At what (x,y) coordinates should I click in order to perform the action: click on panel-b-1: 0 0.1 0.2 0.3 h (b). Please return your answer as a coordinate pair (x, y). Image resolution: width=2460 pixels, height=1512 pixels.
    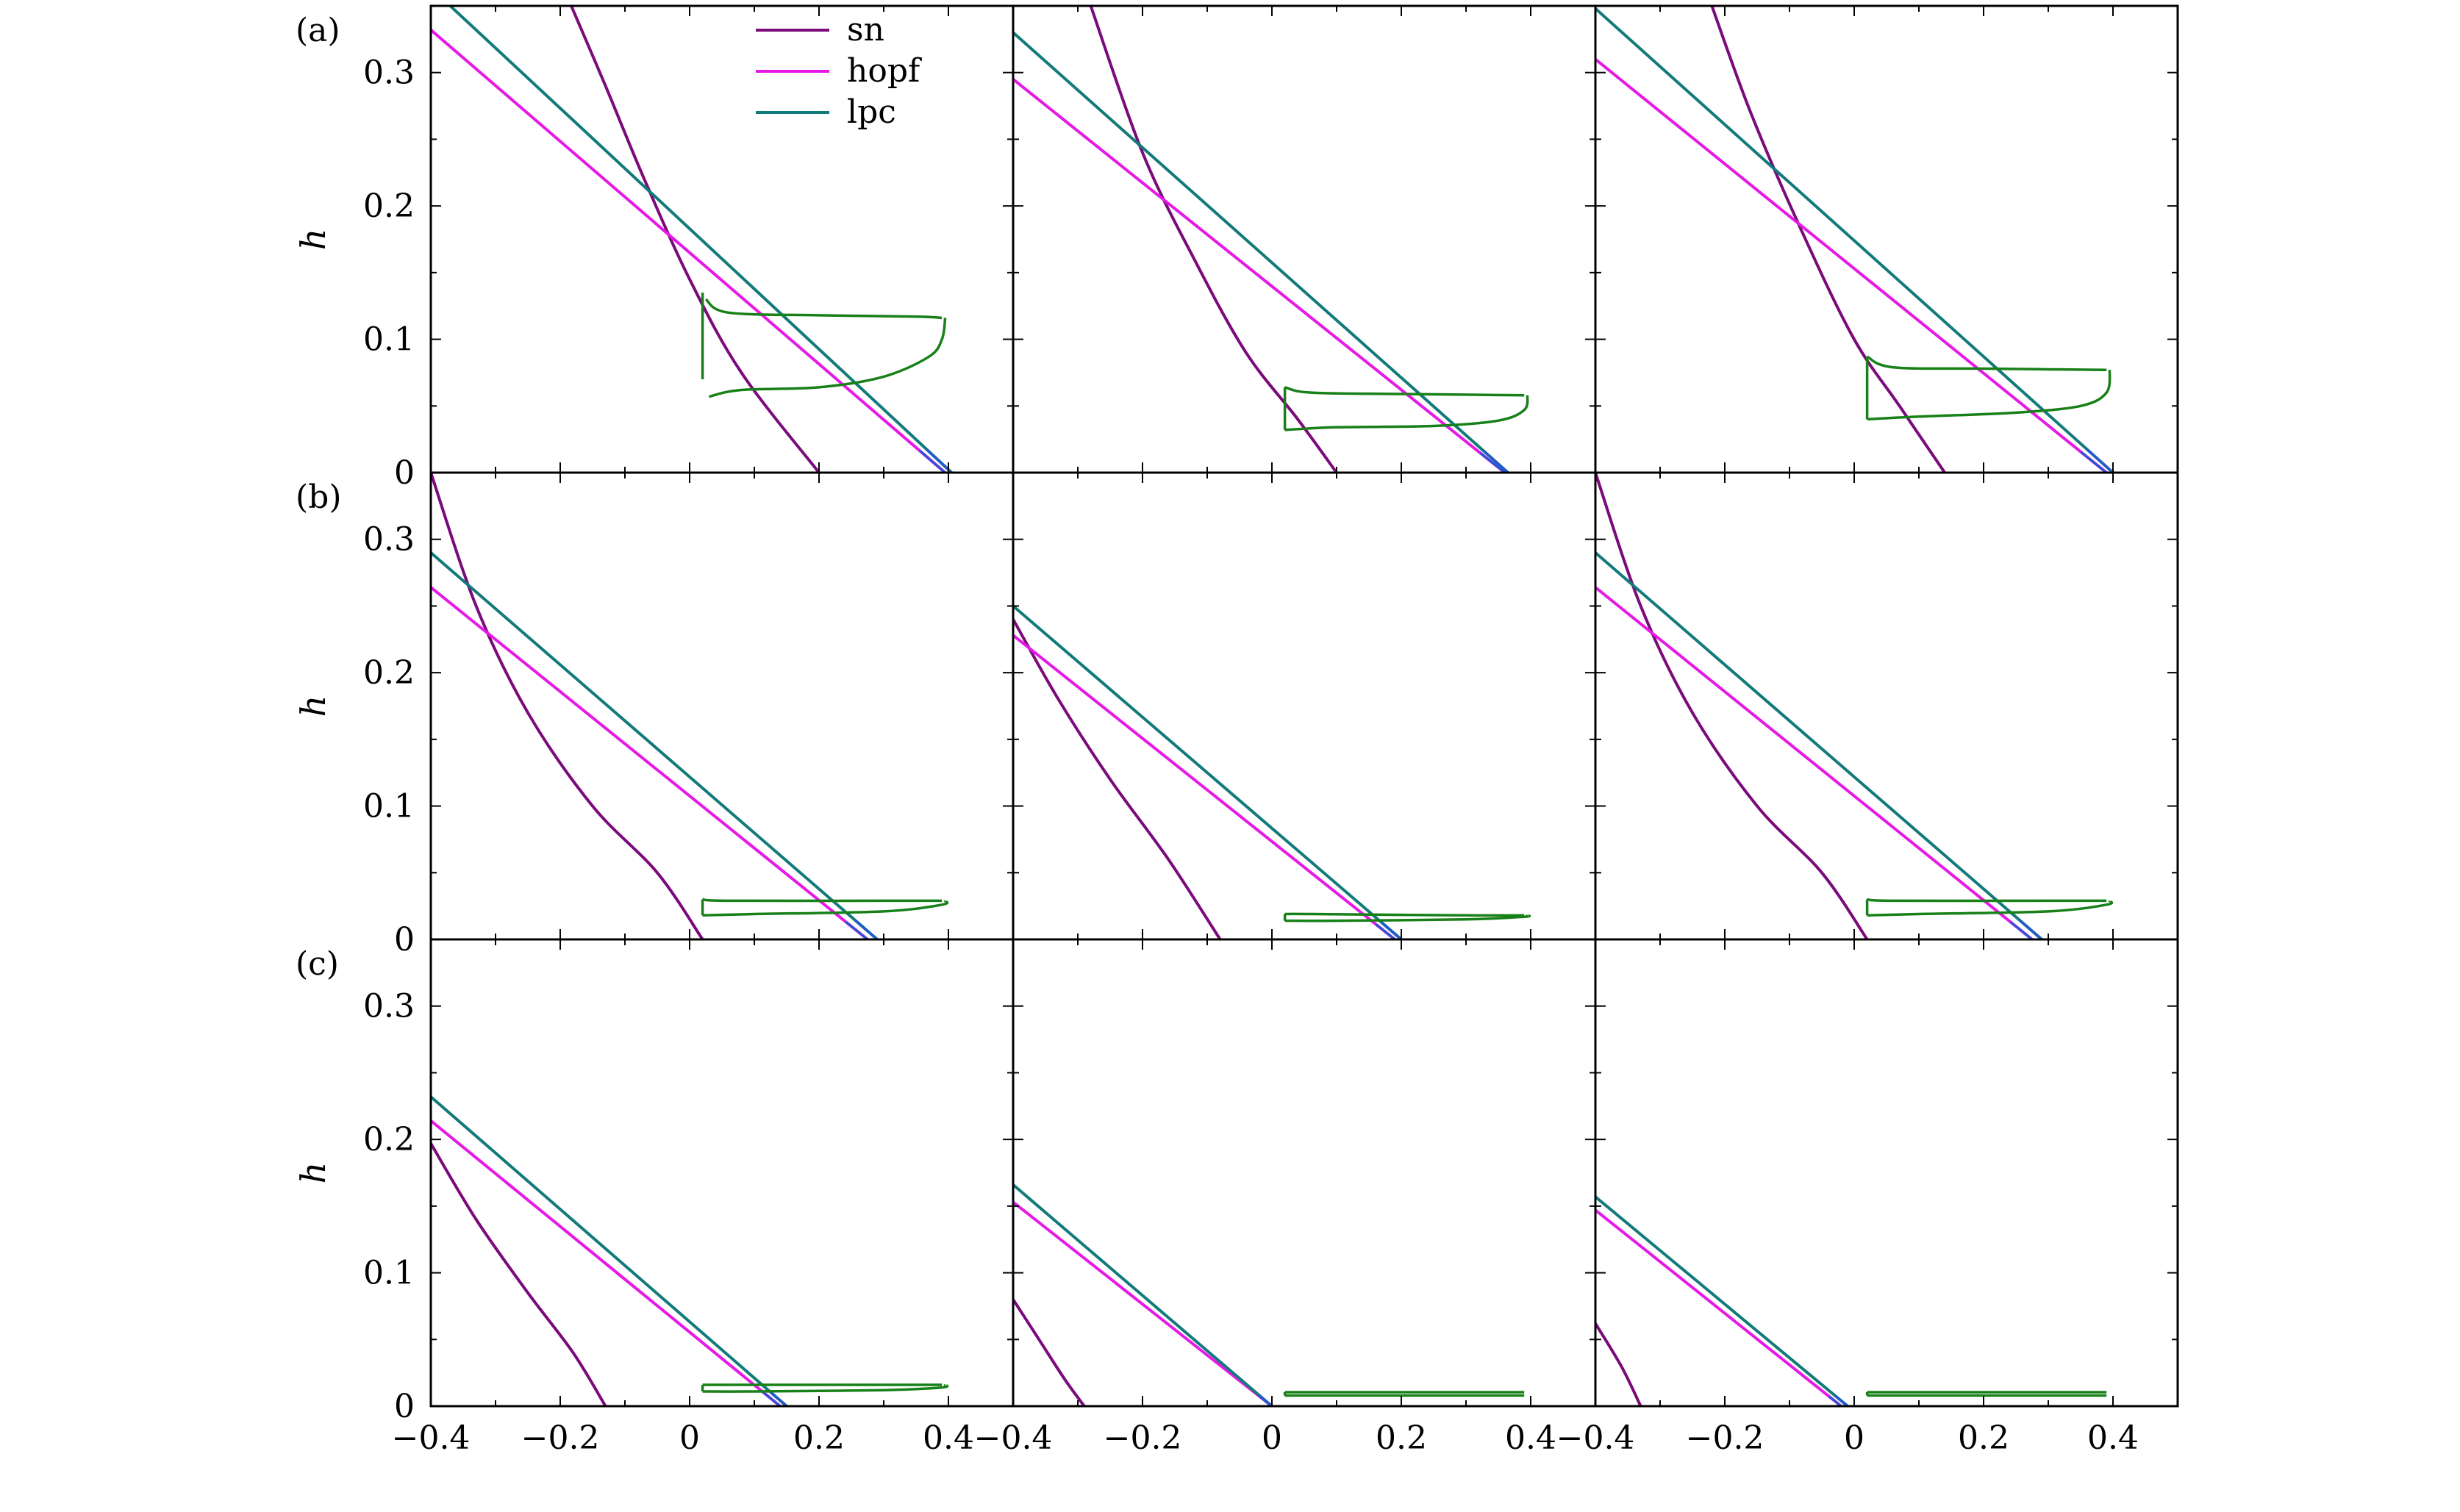
    Looking at the image, I should click on (654, 715).